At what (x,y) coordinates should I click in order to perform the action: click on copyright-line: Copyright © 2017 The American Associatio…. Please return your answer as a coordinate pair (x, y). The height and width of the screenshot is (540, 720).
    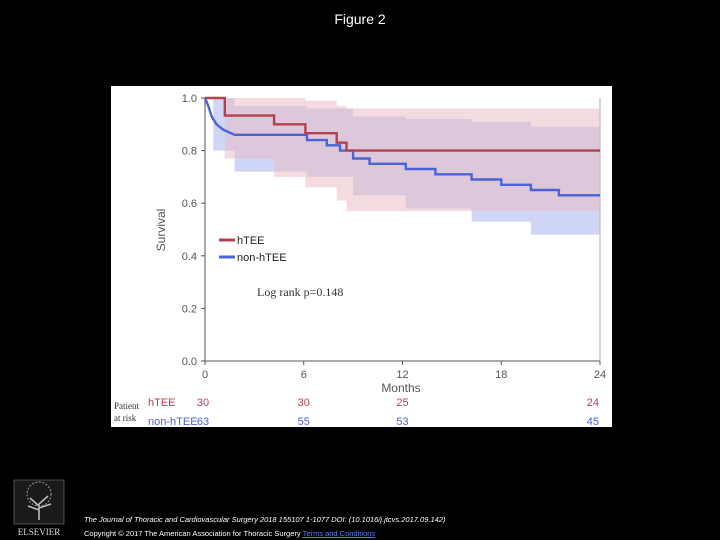
    Looking at the image, I should click on (229, 533).